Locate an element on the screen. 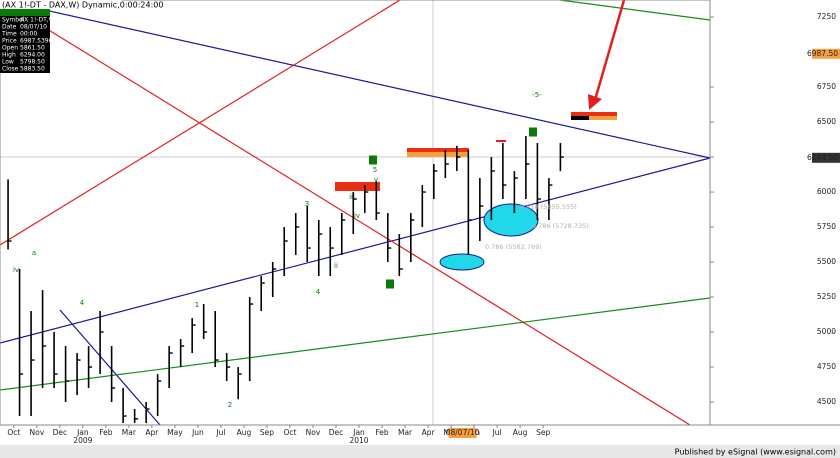  footer: Published by eSignal (www.esignal.com) is located at coordinates (755, 452).